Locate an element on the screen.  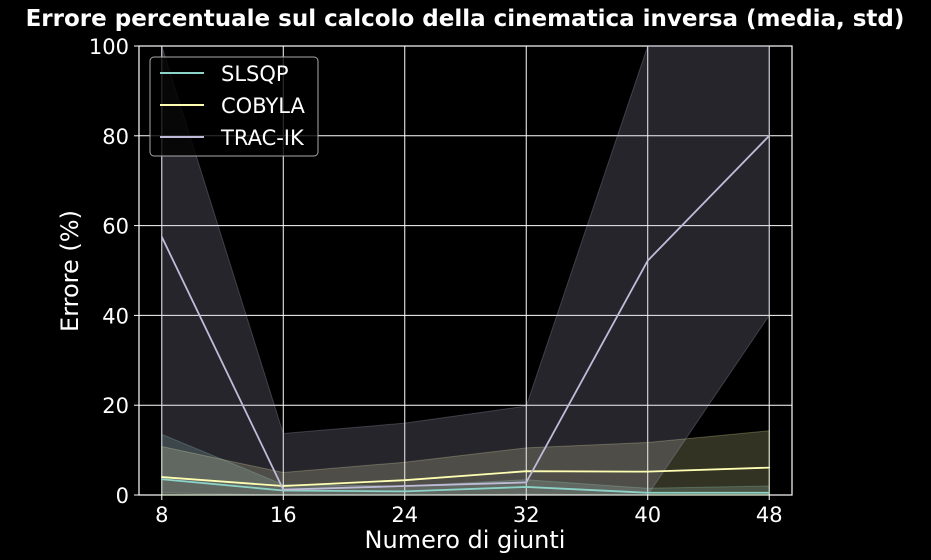
x-tick-label: 24 is located at coordinates (404, 515).